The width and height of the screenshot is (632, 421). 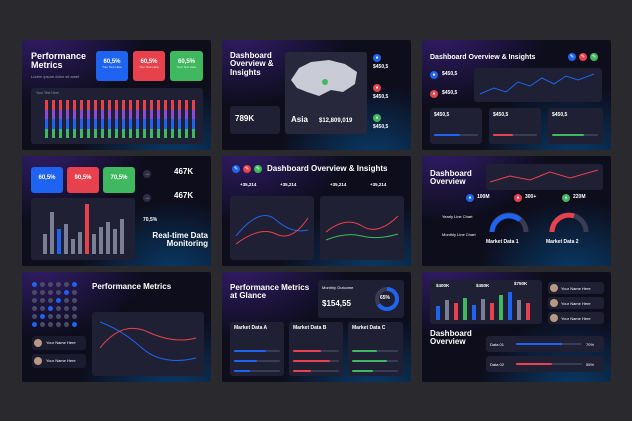 I want to click on bar-chart: $400K $450K $750K, so click(x=486, y=302).